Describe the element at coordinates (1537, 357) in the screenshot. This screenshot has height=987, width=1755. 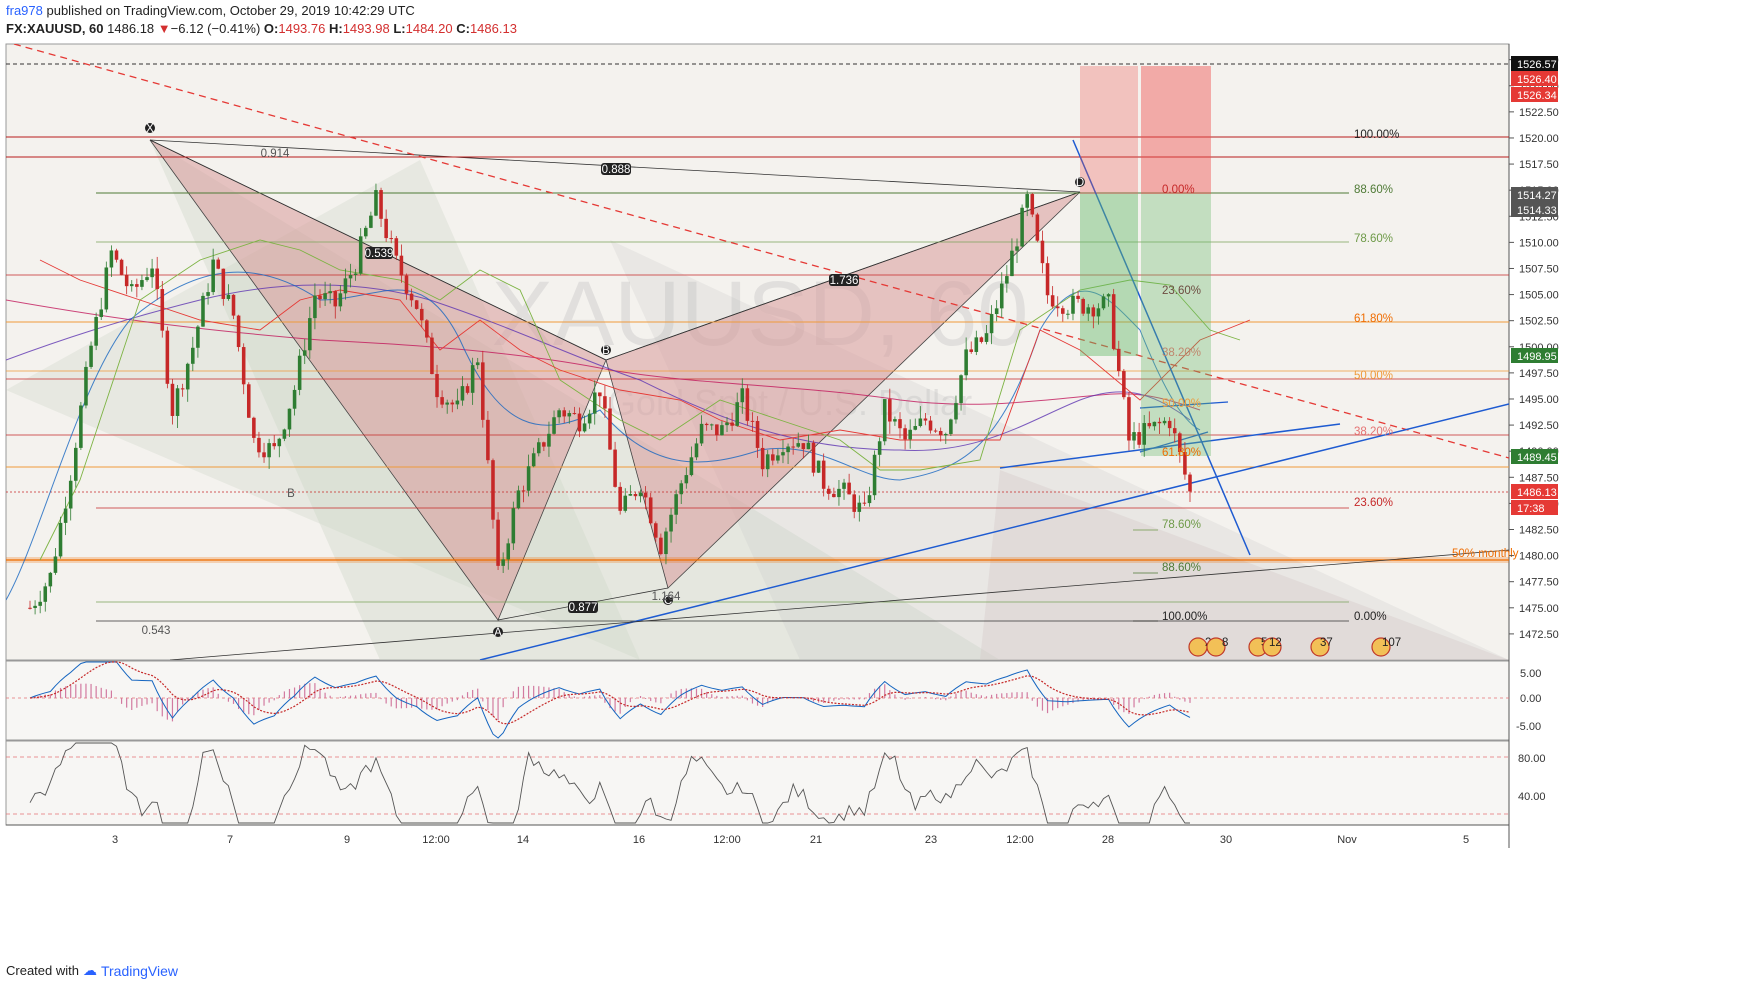
I see `price-tag-label: 1498.95` at that location.